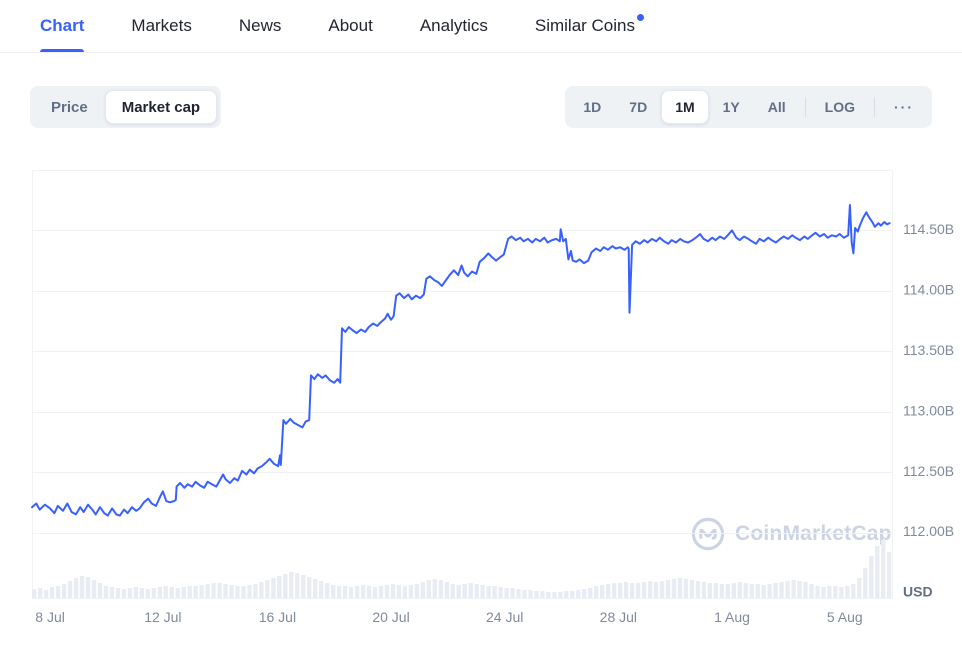 The height and width of the screenshot is (645, 962). I want to click on range-1y-button: 1Y, so click(731, 107).